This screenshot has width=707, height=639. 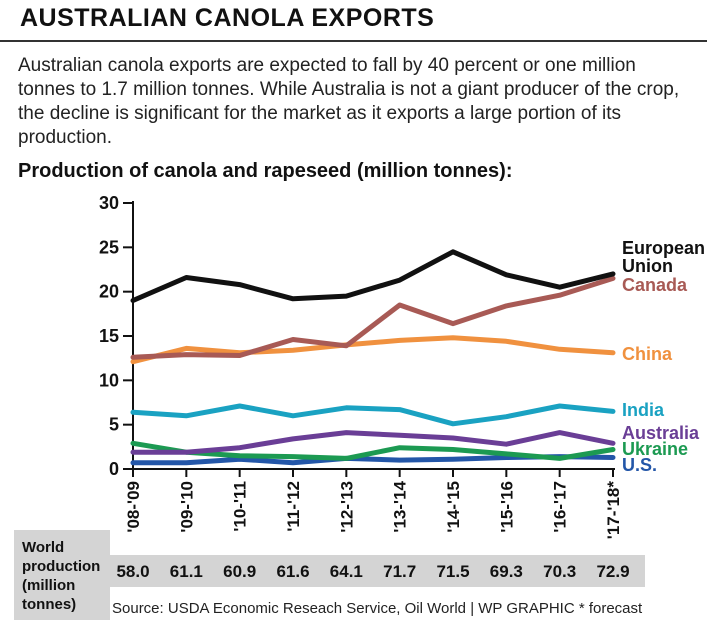 What do you see at coordinates (133, 507) in the screenshot?
I see `x-tick-label: '08-'09` at bounding box center [133, 507].